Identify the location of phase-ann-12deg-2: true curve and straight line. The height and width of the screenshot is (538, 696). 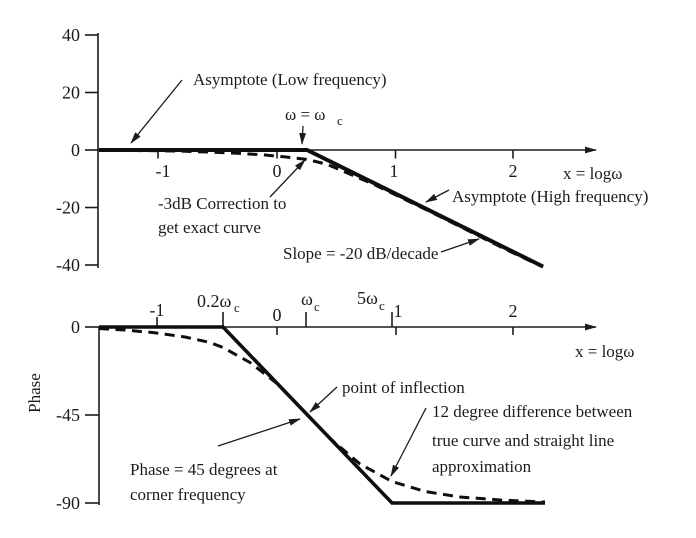
(523, 440).